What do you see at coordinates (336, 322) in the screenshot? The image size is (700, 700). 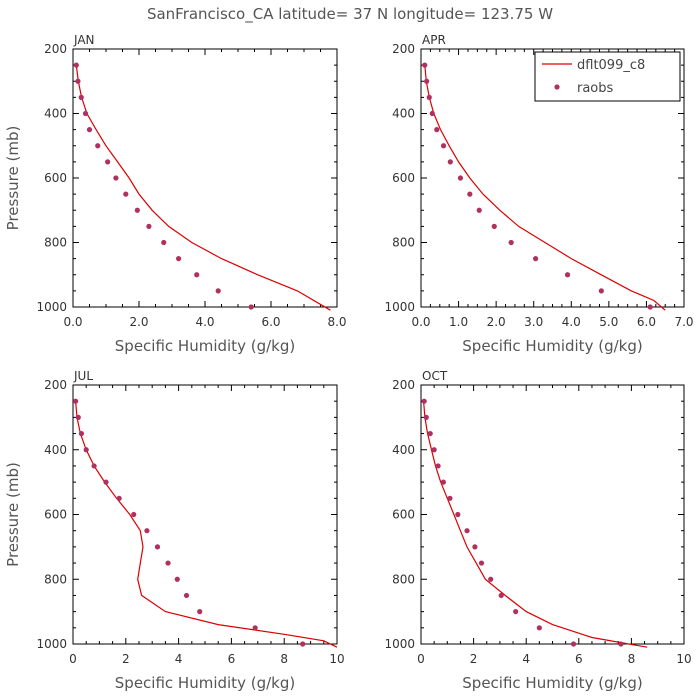 I see `x-tick-label: 8.0` at bounding box center [336, 322].